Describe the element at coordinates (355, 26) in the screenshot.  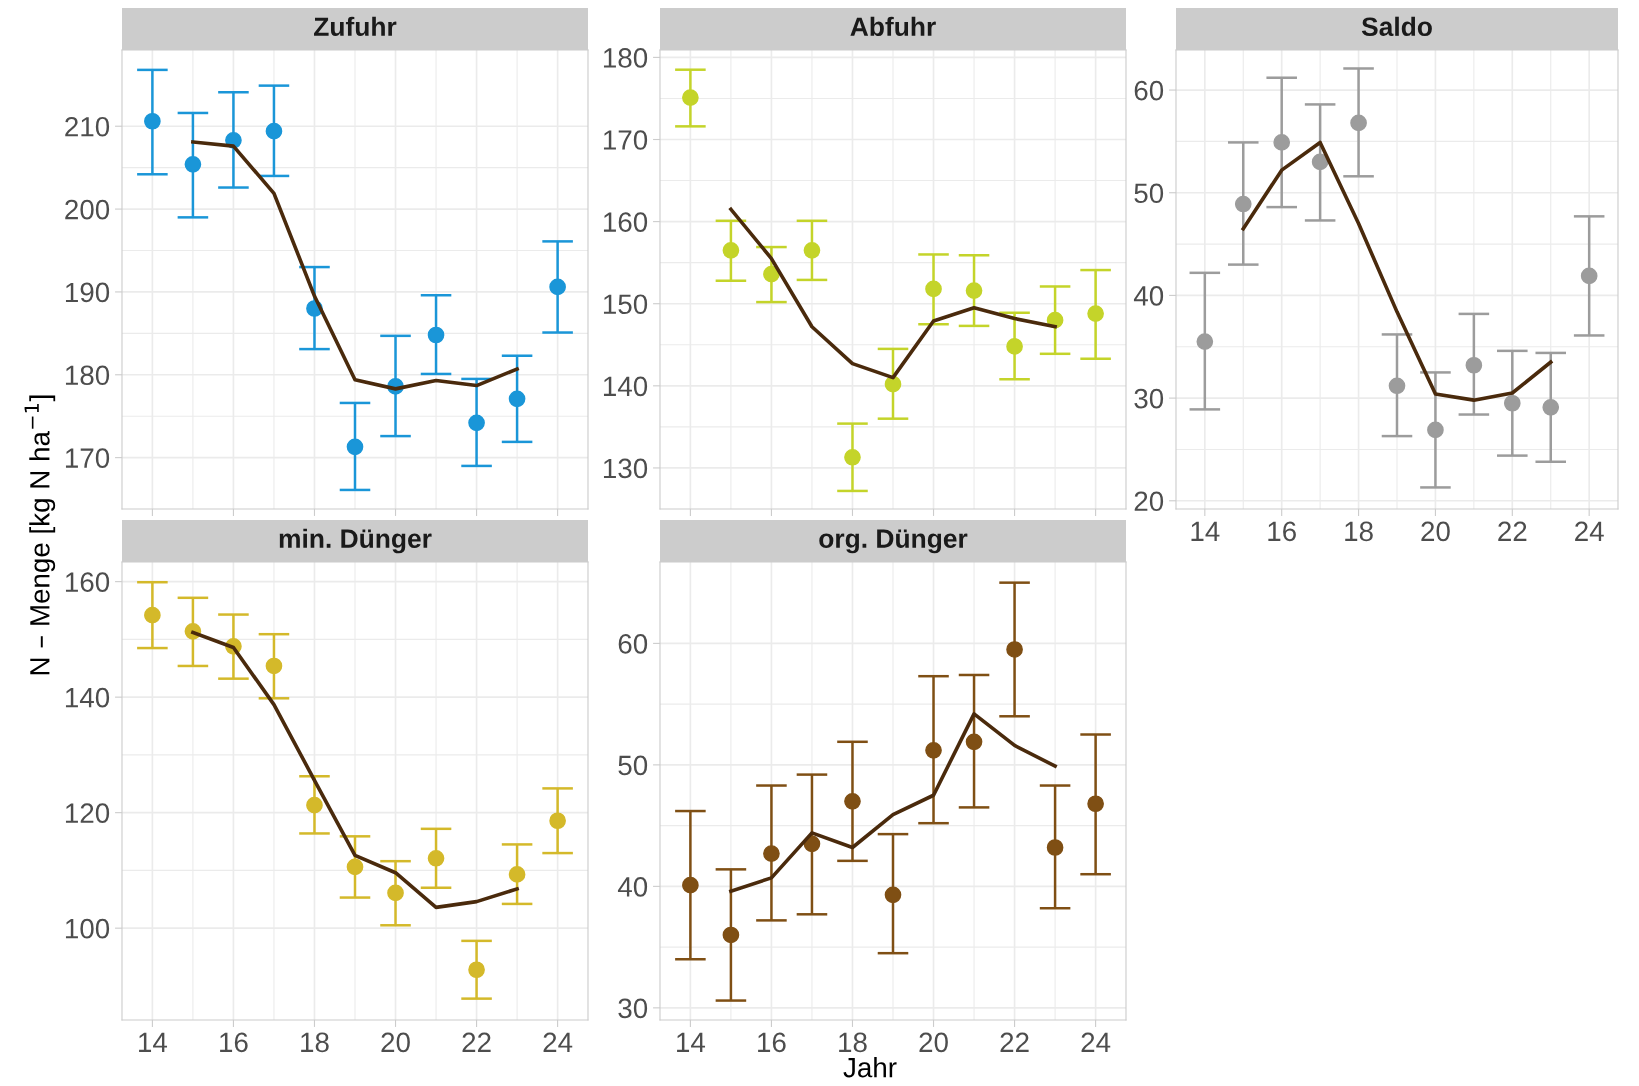
I see `chart-title: Zufuhr` at that location.